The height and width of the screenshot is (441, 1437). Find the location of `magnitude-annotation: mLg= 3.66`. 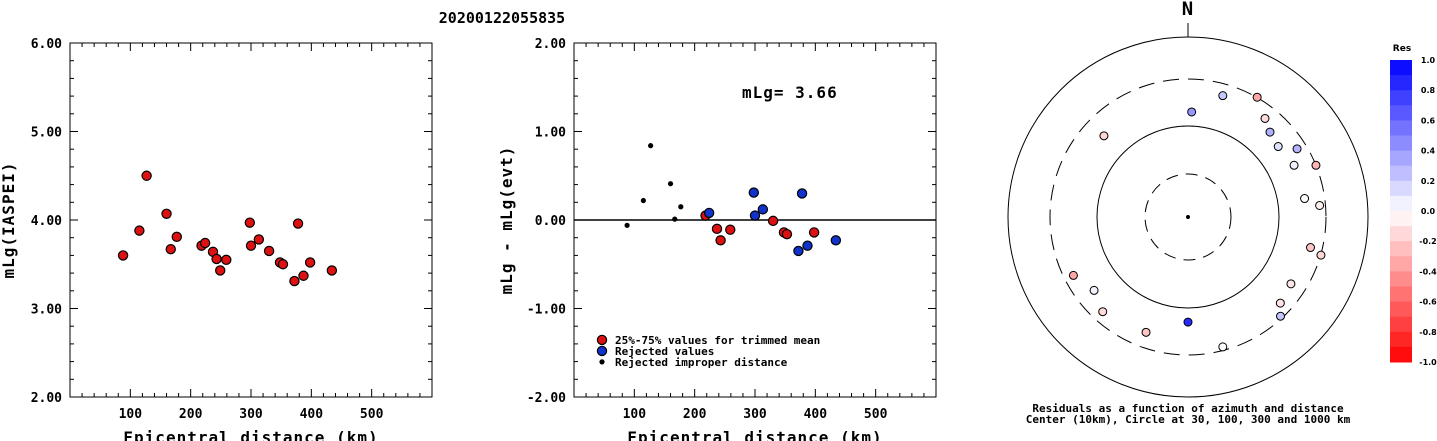

magnitude-annotation: mLg= 3.66 is located at coordinates (790, 92).